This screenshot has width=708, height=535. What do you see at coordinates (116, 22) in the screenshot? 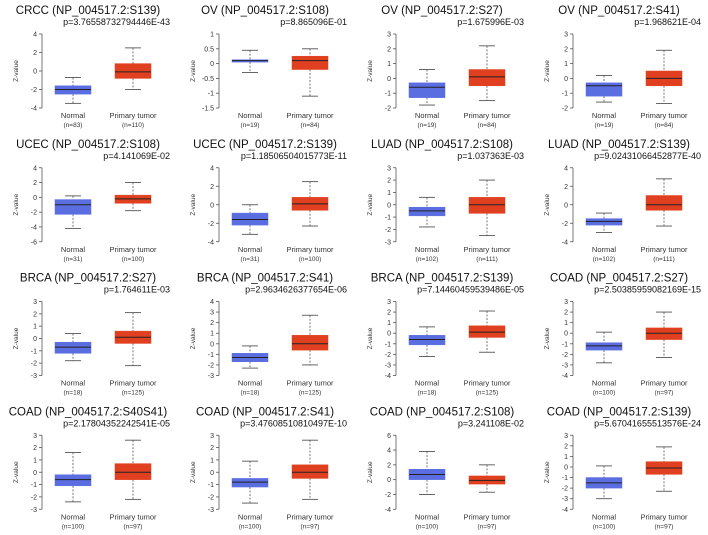
I see `p-value-label: p=3.76558732794446E-43` at bounding box center [116, 22].